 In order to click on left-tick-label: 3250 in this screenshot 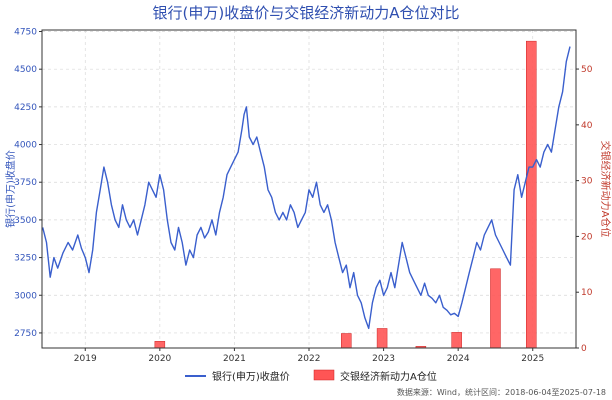, I will do `click(25, 259)`.